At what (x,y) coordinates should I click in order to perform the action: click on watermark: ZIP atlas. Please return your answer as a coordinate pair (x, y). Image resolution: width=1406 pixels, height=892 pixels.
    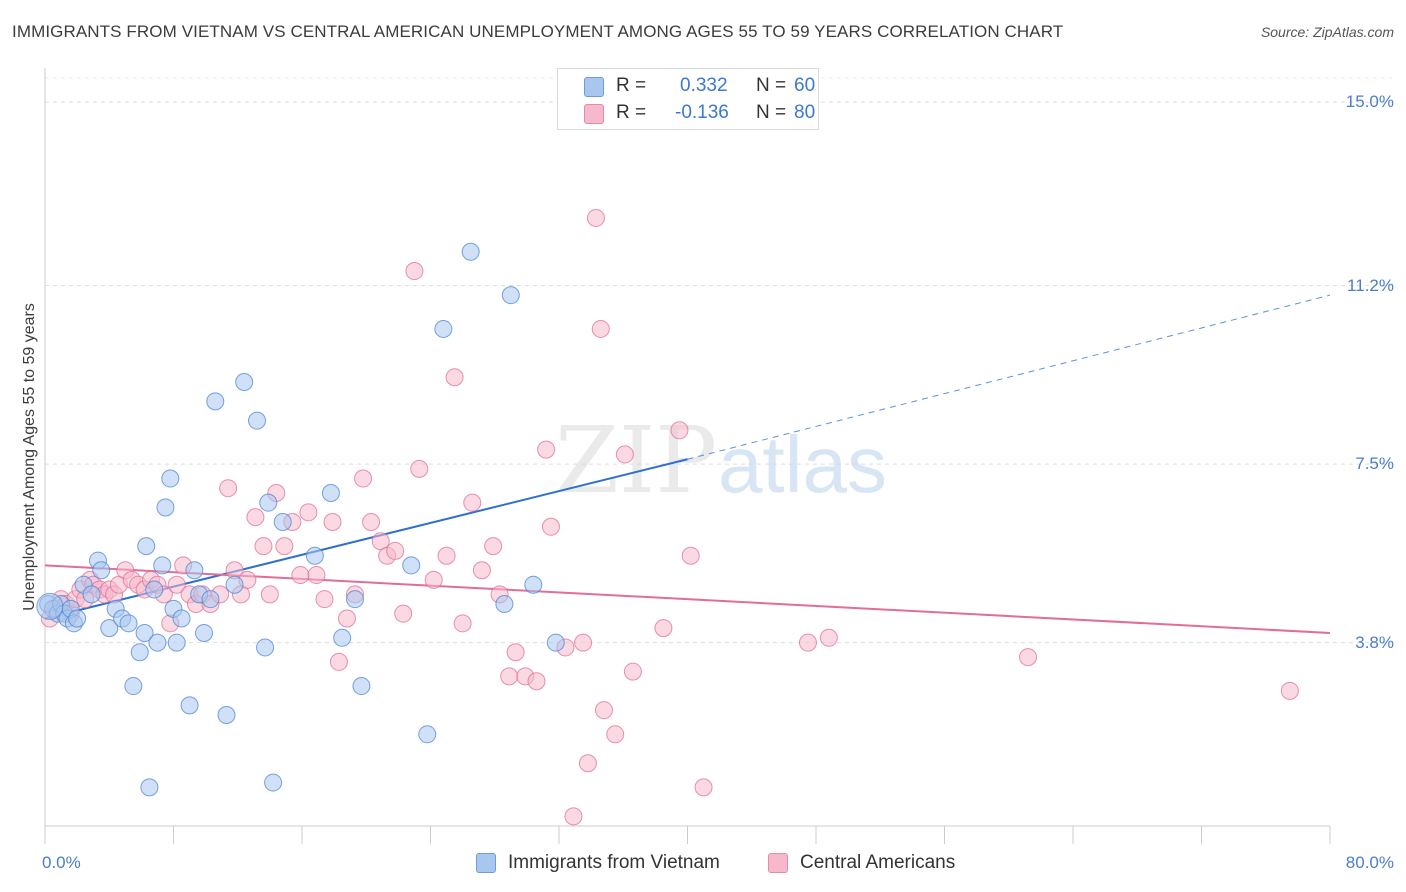
    Looking at the image, I should click on (721, 460).